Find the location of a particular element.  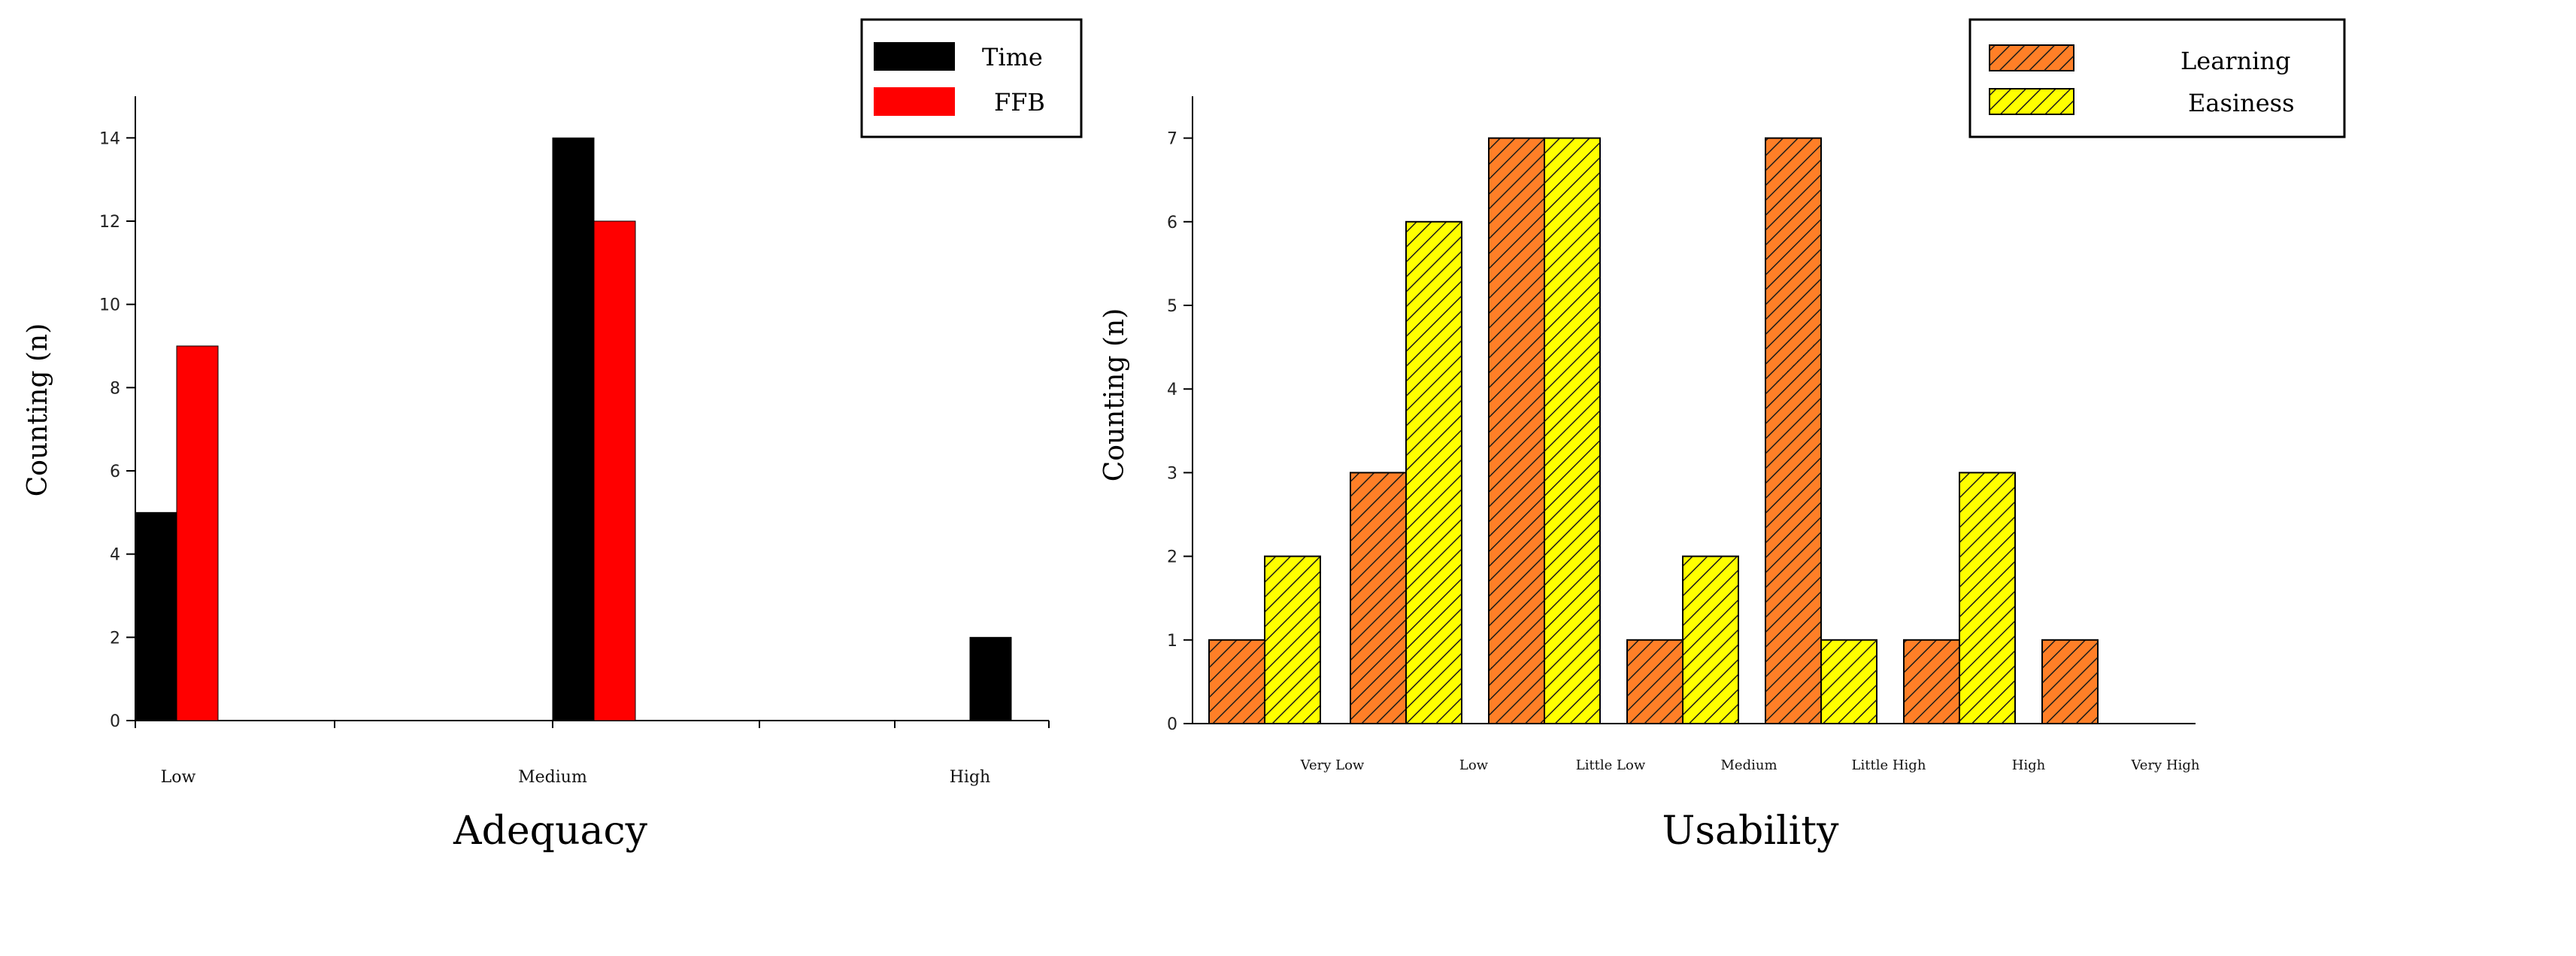

usability-y-axis-label: Counting (n) is located at coordinates (1114, 395).